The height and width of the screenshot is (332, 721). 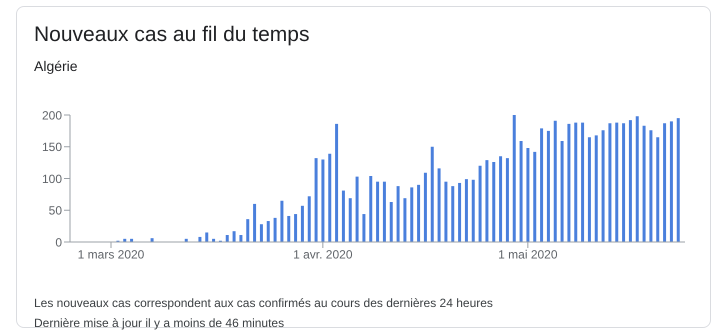 I want to click on x-tick-label: 1 mai 2020, so click(x=528, y=255).